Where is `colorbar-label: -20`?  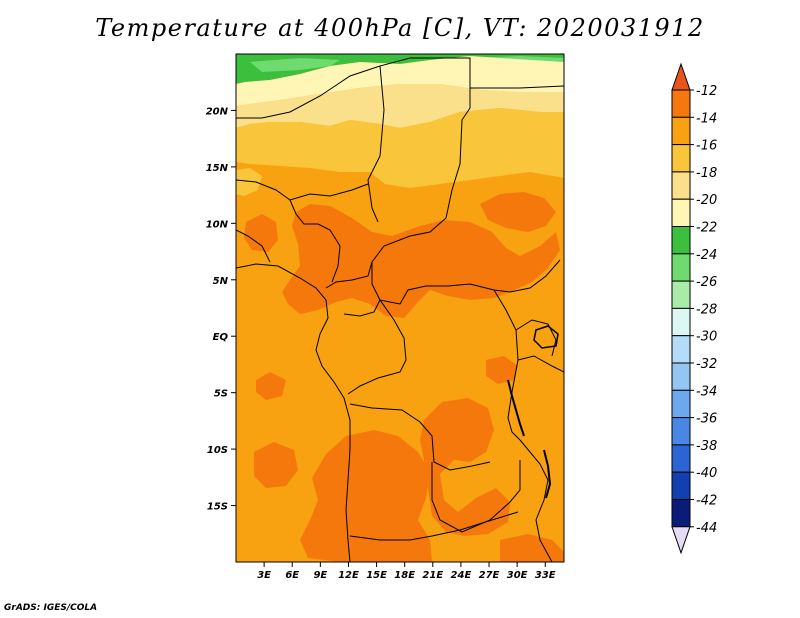
colorbar-label: -20 is located at coordinates (706, 200).